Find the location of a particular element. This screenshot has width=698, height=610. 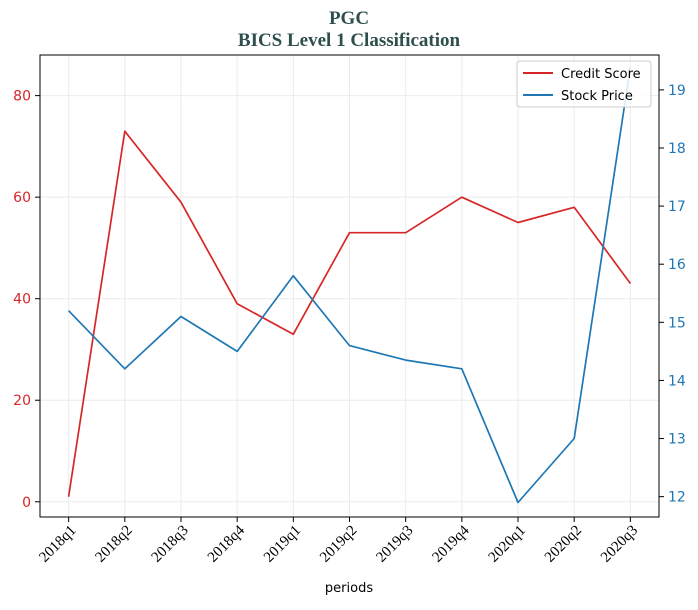

x-tick-label: 2018q2 is located at coordinates (114, 544).